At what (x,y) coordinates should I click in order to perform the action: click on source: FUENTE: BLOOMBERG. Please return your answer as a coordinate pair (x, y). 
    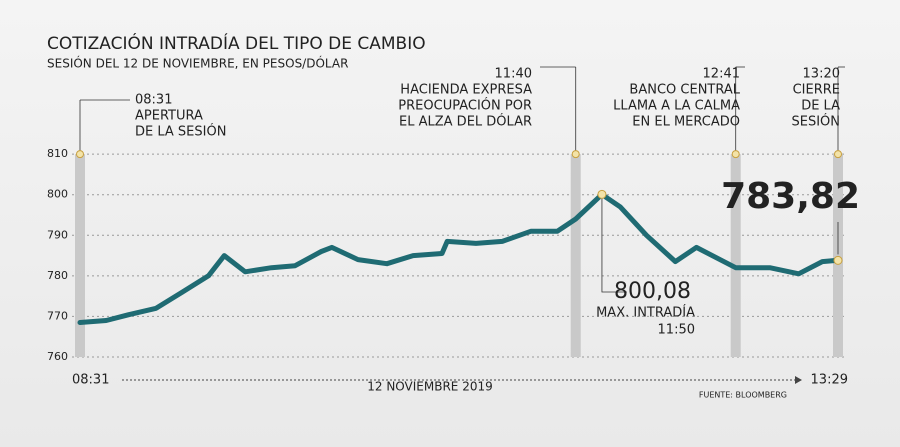
    Looking at the image, I should click on (743, 395).